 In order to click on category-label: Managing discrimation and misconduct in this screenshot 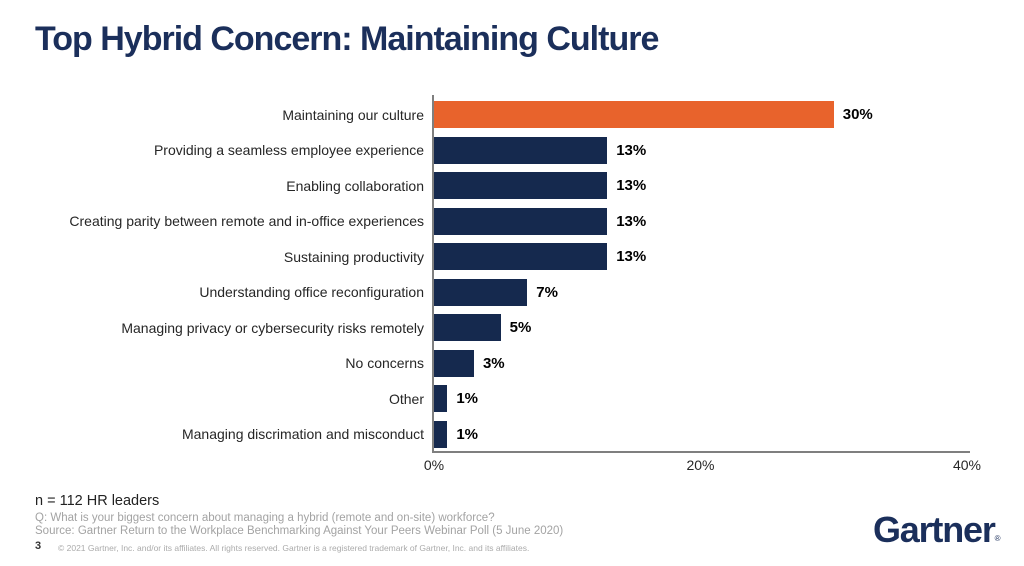, I will do `click(302, 434)`.